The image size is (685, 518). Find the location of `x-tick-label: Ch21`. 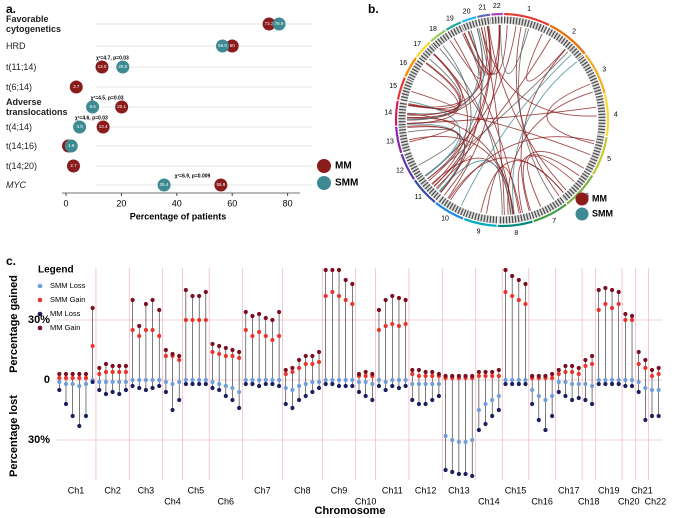

x-tick-label: Ch21 is located at coordinates (642, 490).